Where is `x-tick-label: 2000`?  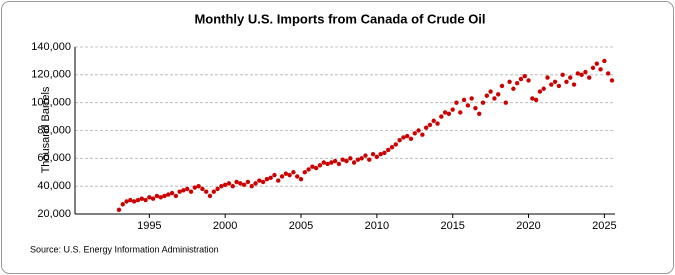 x-tick-label: 2000 is located at coordinates (225, 226).